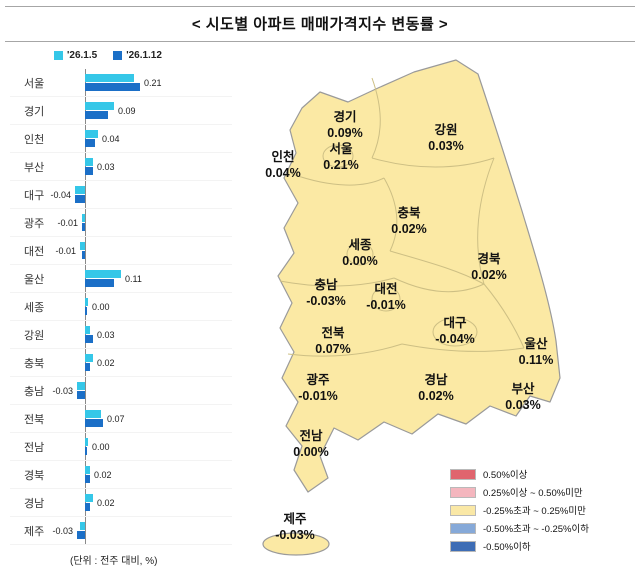 This screenshot has height=587, width=640. Describe the element at coordinates (332, 341) in the screenshot. I see `map-region-label: 전북 0.07%` at that location.